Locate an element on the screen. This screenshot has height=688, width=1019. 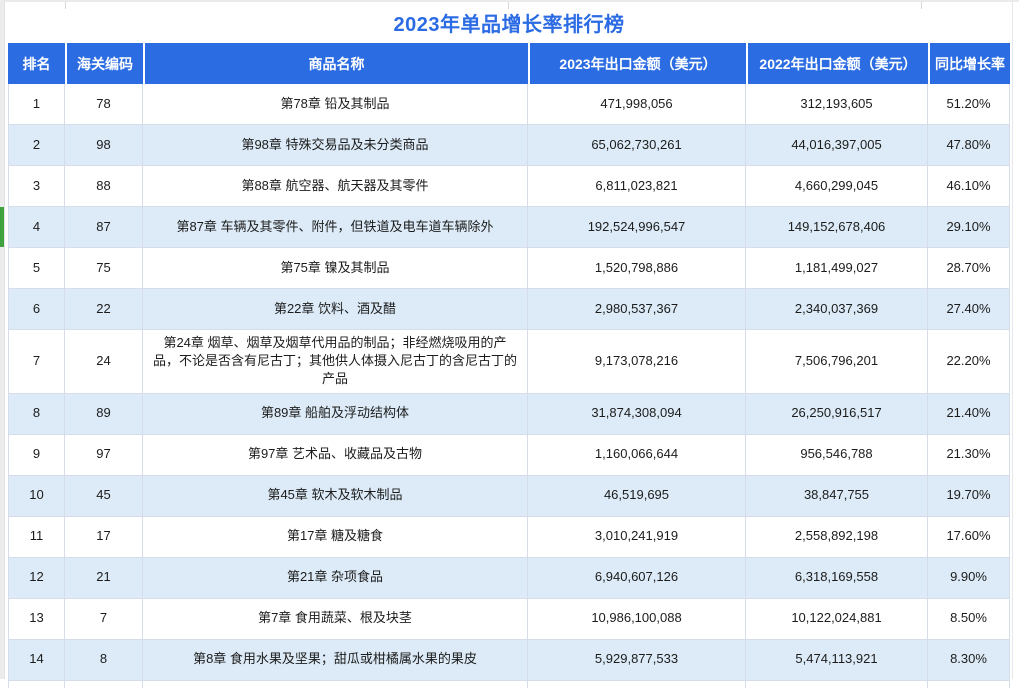
cell-export-2022: 6,318,169,558 is located at coordinates (837, 577).